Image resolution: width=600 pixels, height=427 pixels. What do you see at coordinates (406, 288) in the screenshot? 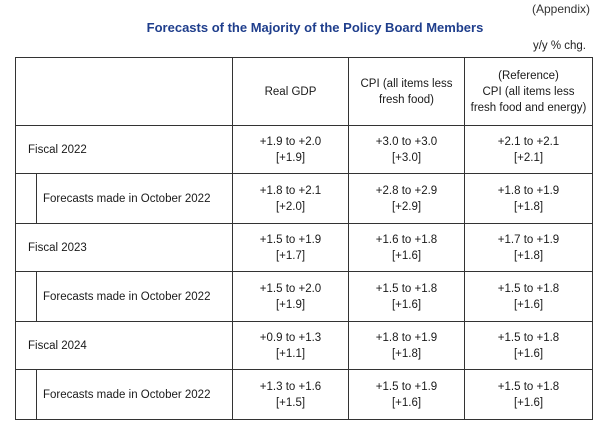
I see `cpi-range: +1.5 to +1.8` at bounding box center [406, 288].